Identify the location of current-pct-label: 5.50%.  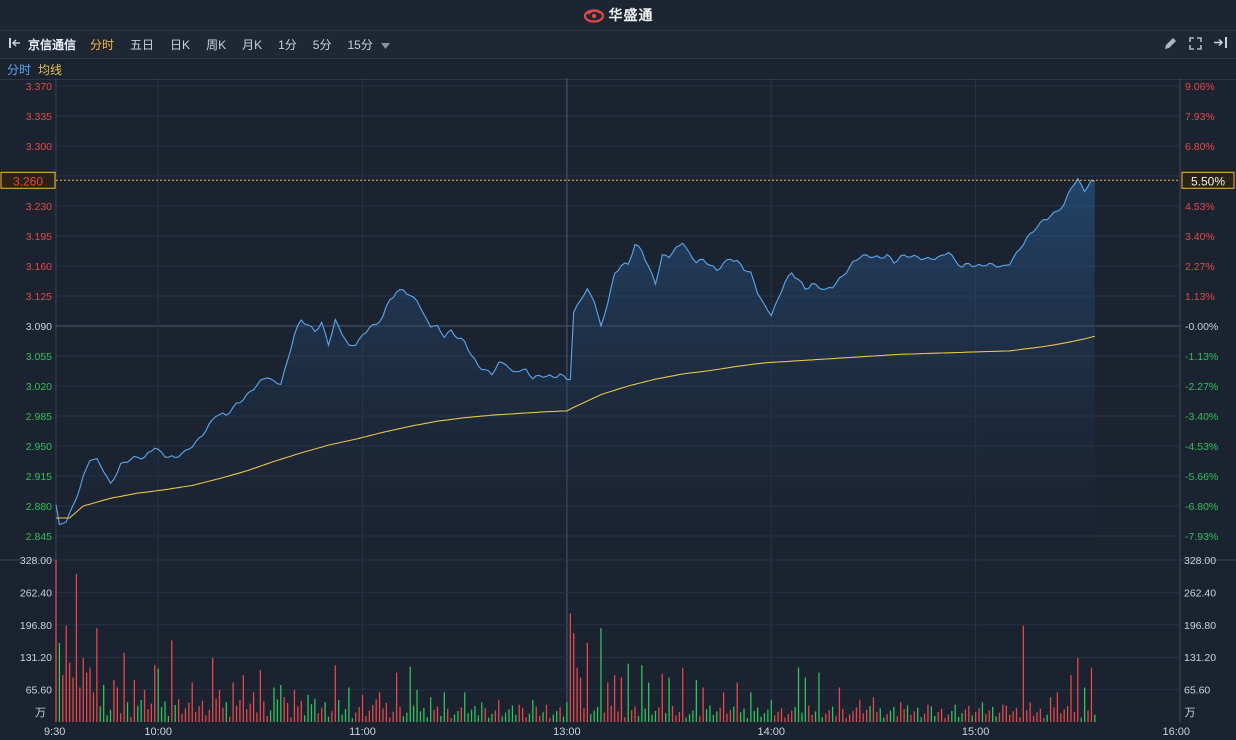
(1208, 181).